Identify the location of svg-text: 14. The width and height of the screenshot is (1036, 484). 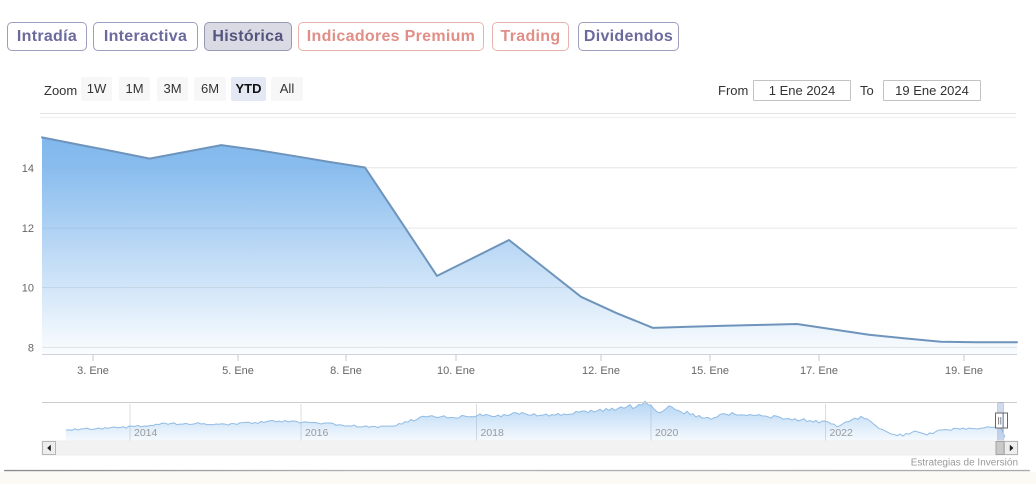
(28, 169).